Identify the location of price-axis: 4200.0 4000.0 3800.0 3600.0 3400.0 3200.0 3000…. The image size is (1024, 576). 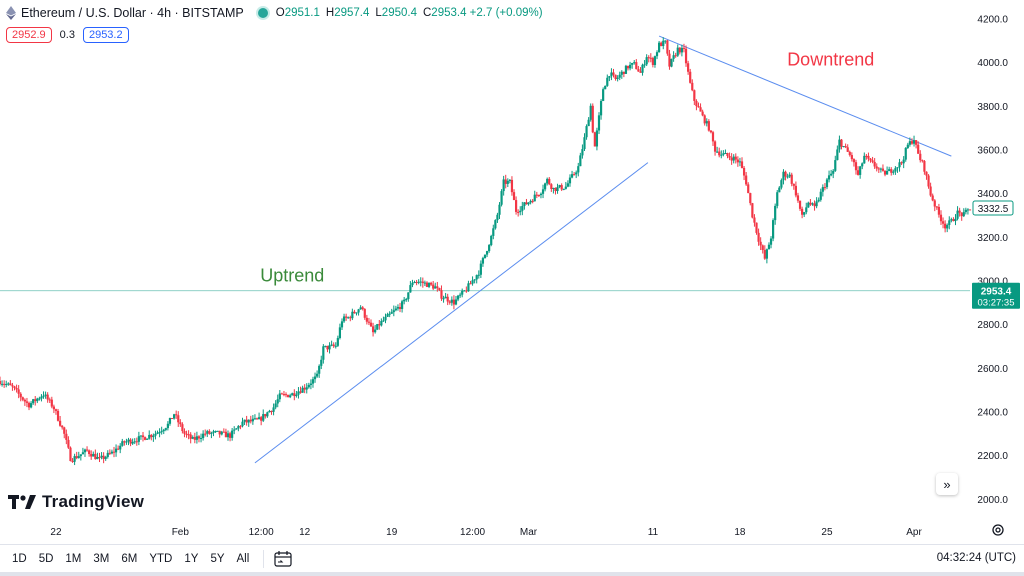
(996, 260).